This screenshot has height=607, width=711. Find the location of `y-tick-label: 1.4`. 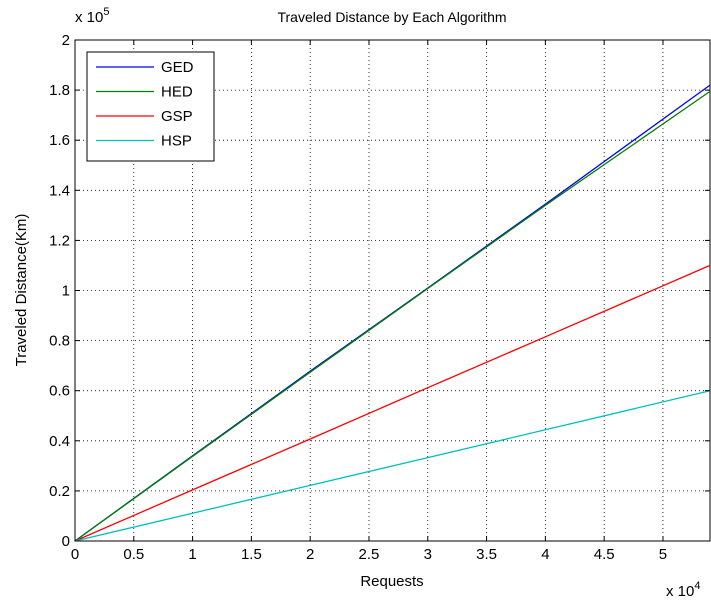

y-tick-label: 1.4 is located at coordinates (59, 190).